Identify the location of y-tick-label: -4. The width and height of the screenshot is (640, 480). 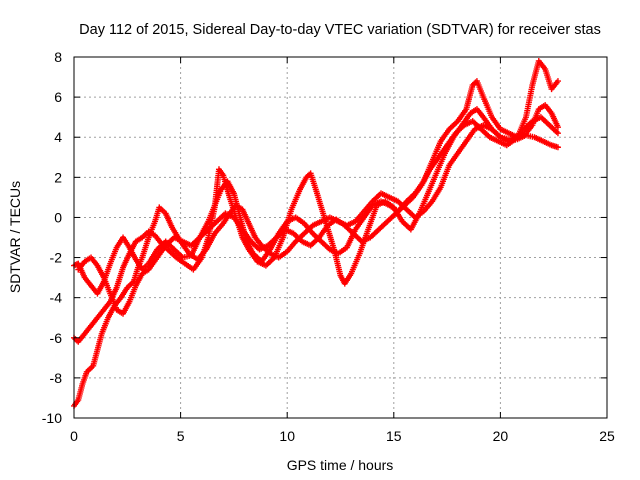
(56, 298).